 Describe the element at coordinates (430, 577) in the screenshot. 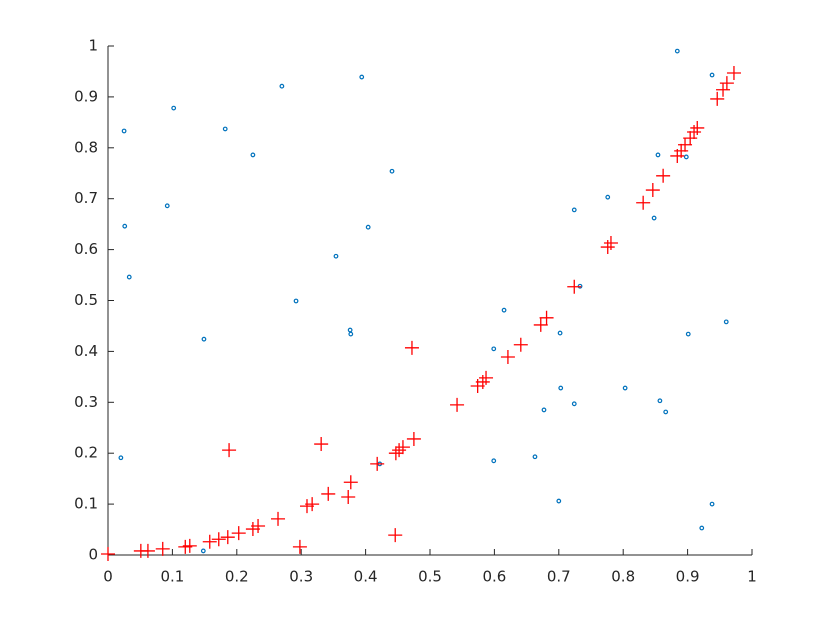

I see `x-tick-label: 0.5` at that location.